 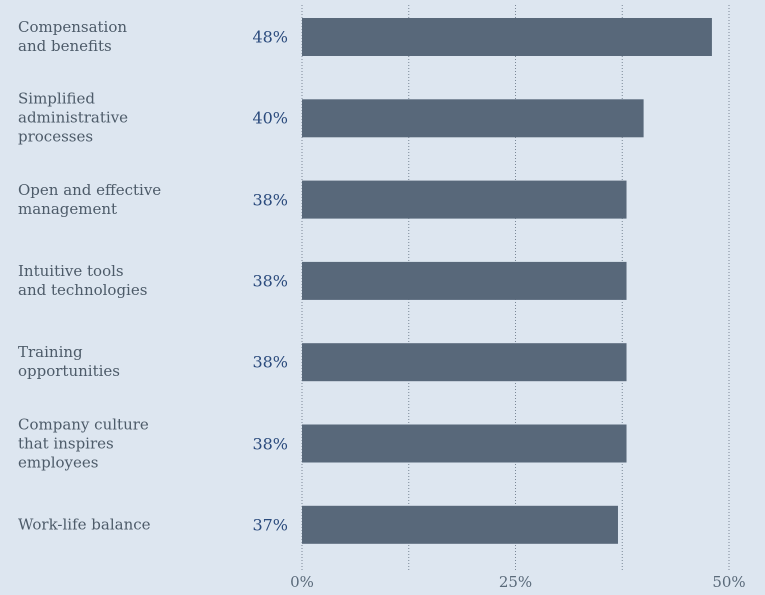 I want to click on value-label: 48%, so click(x=270, y=37).